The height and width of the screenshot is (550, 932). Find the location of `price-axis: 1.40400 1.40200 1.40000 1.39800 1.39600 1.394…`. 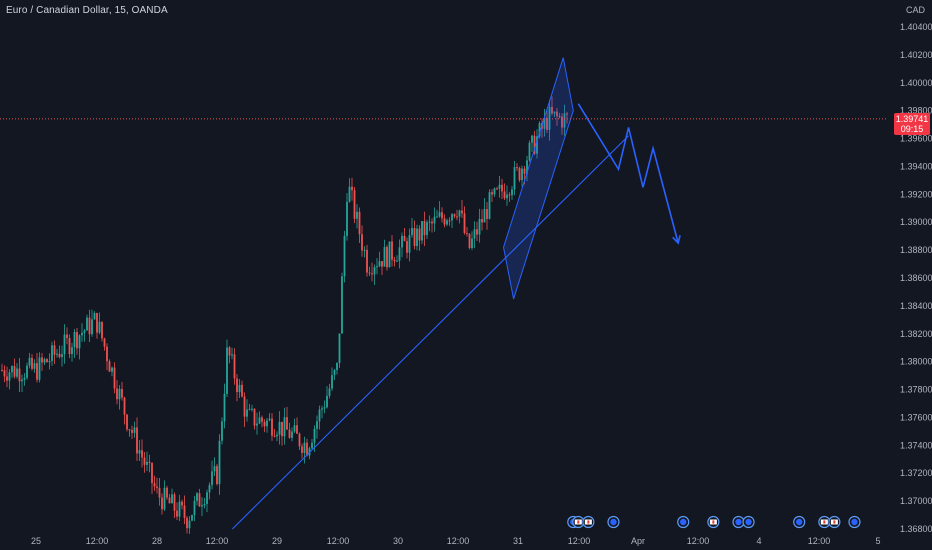

price-axis: 1.40400 1.40200 1.40000 1.39800 1.39600 1.394… is located at coordinates (916, 278).